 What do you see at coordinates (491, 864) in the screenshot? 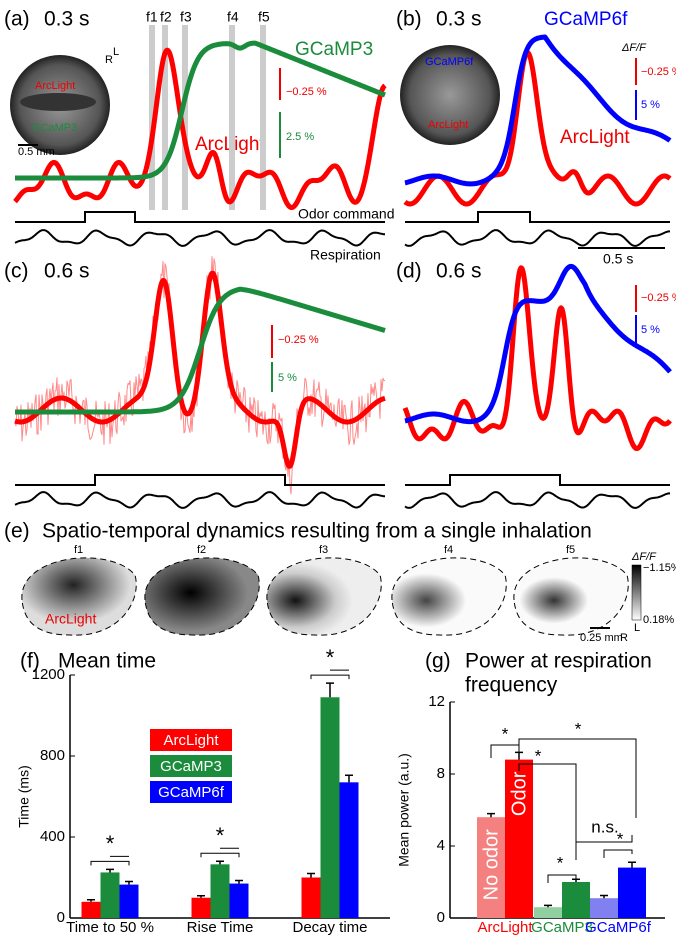
I see `series-label: No odor` at bounding box center [491, 864].